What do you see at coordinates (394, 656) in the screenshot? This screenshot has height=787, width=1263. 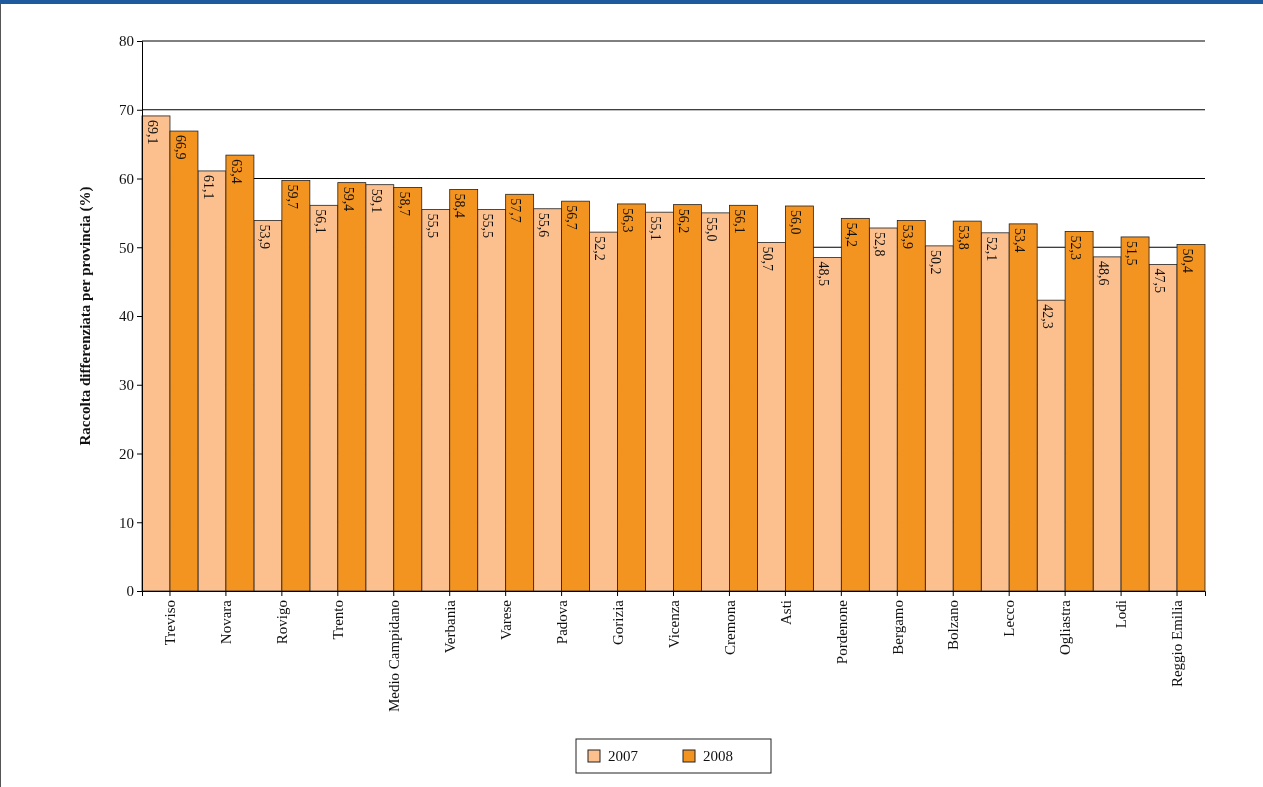 I see `x-tick-label: Medio Campidano` at bounding box center [394, 656].